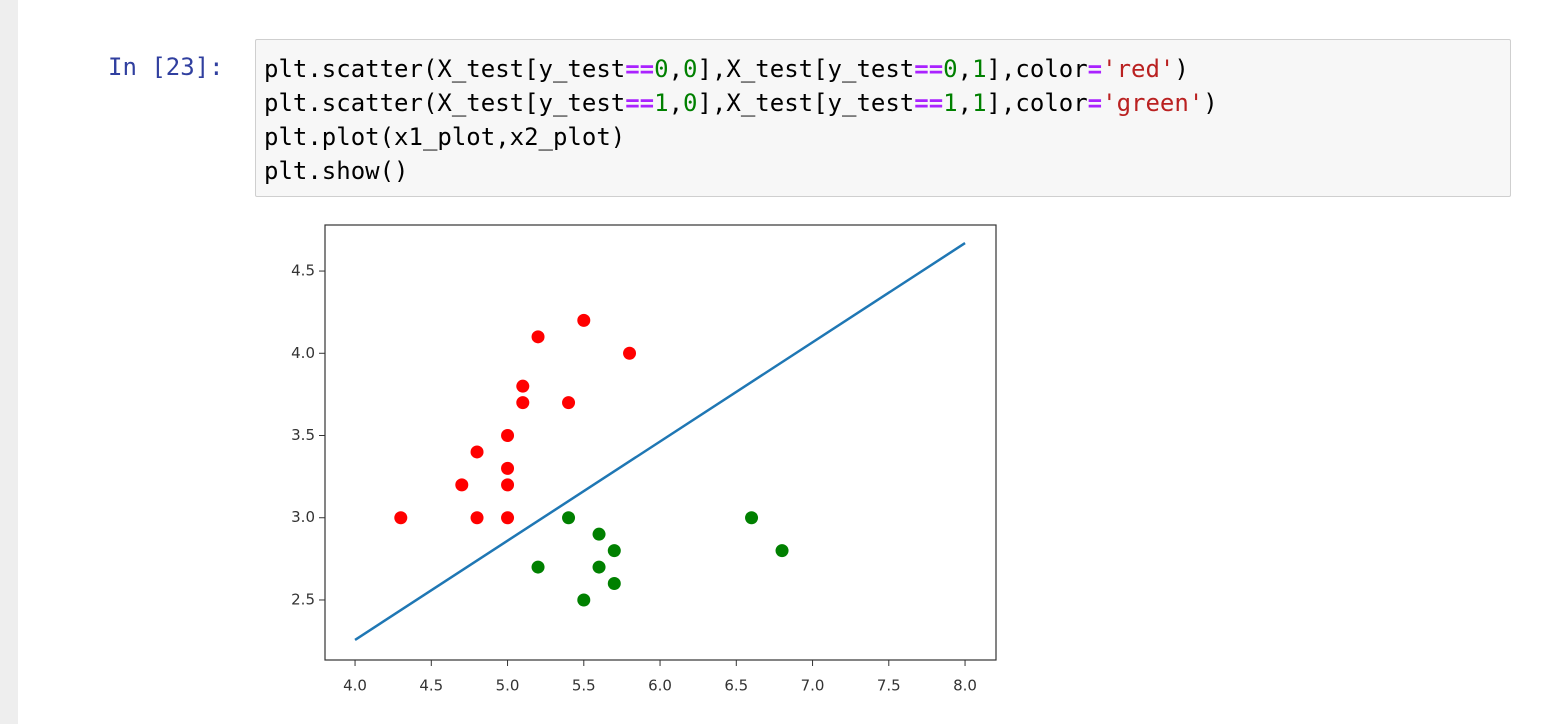 Image resolution: width=1546 pixels, height=724 pixels. I want to click on x-tick-label: 4.5, so click(431, 686).